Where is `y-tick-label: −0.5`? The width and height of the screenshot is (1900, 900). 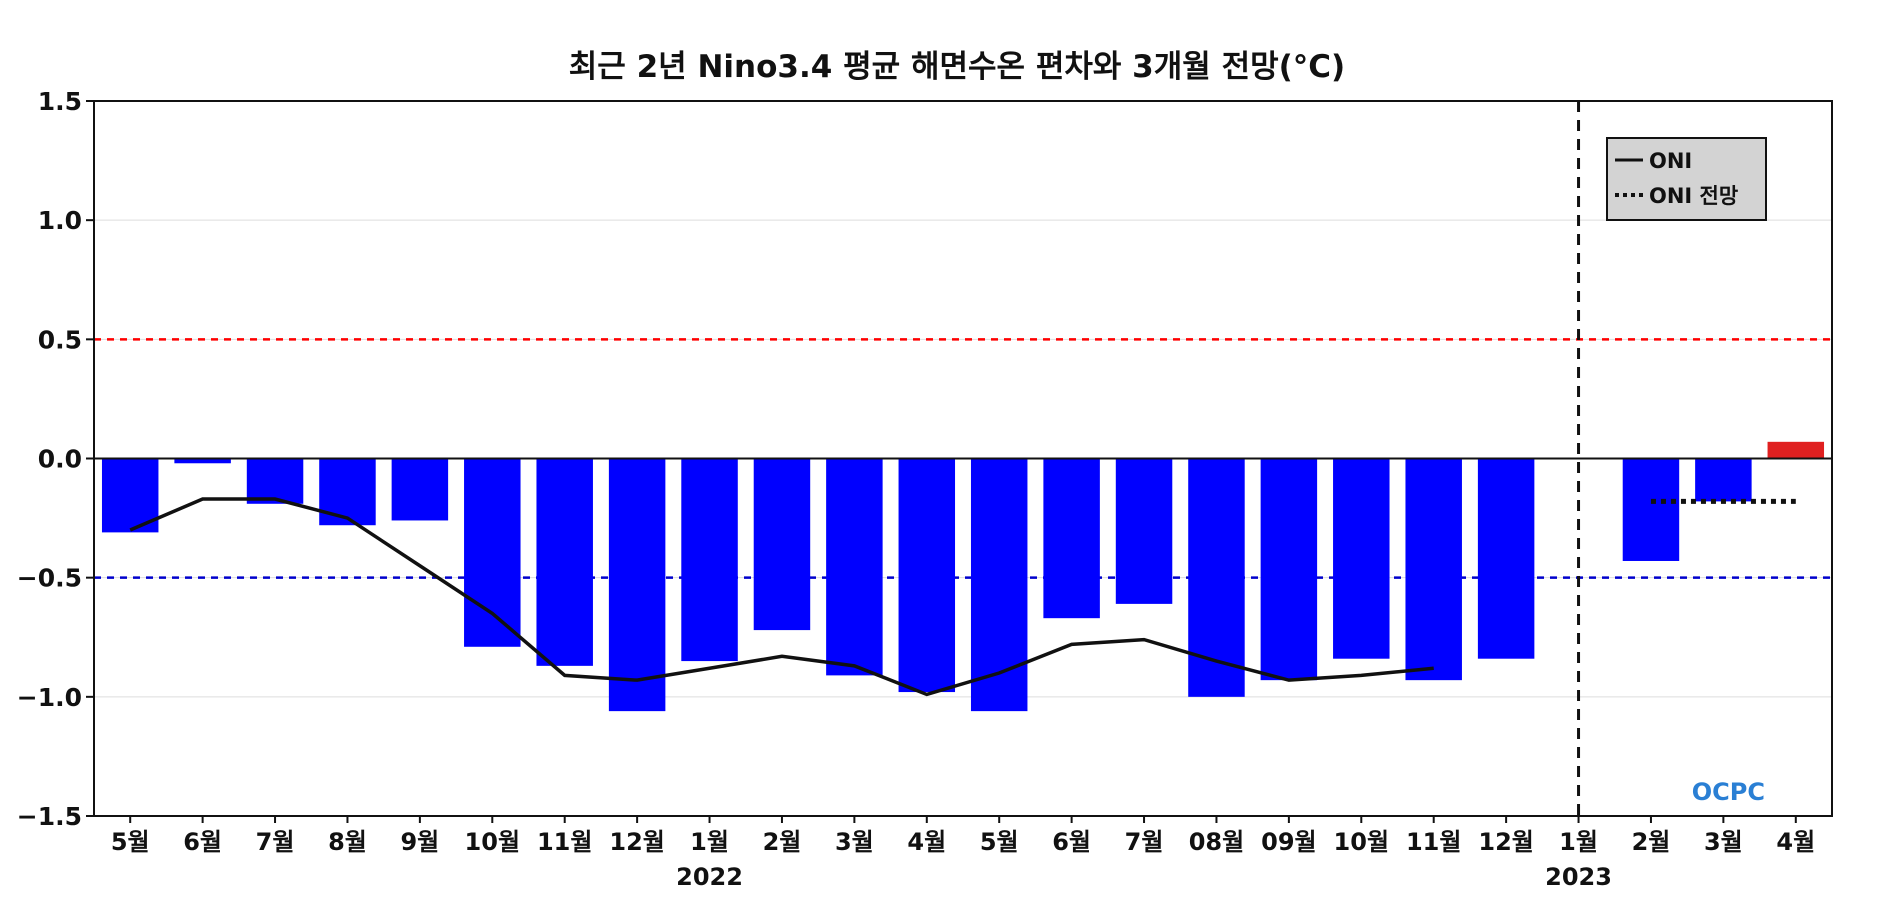 y-tick-label: −0.5 is located at coordinates (49, 578).